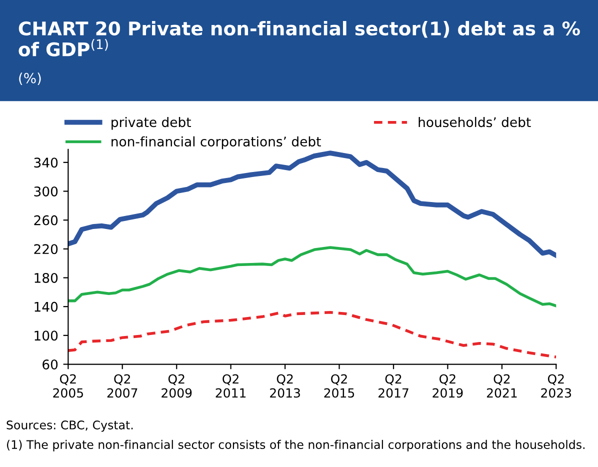 The width and height of the screenshot is (598, 467). I want to click on chart-title: CHART 20 Private non-financial sector(1) debt as a % of GDP$^{(1)}$, so click(299, 38).